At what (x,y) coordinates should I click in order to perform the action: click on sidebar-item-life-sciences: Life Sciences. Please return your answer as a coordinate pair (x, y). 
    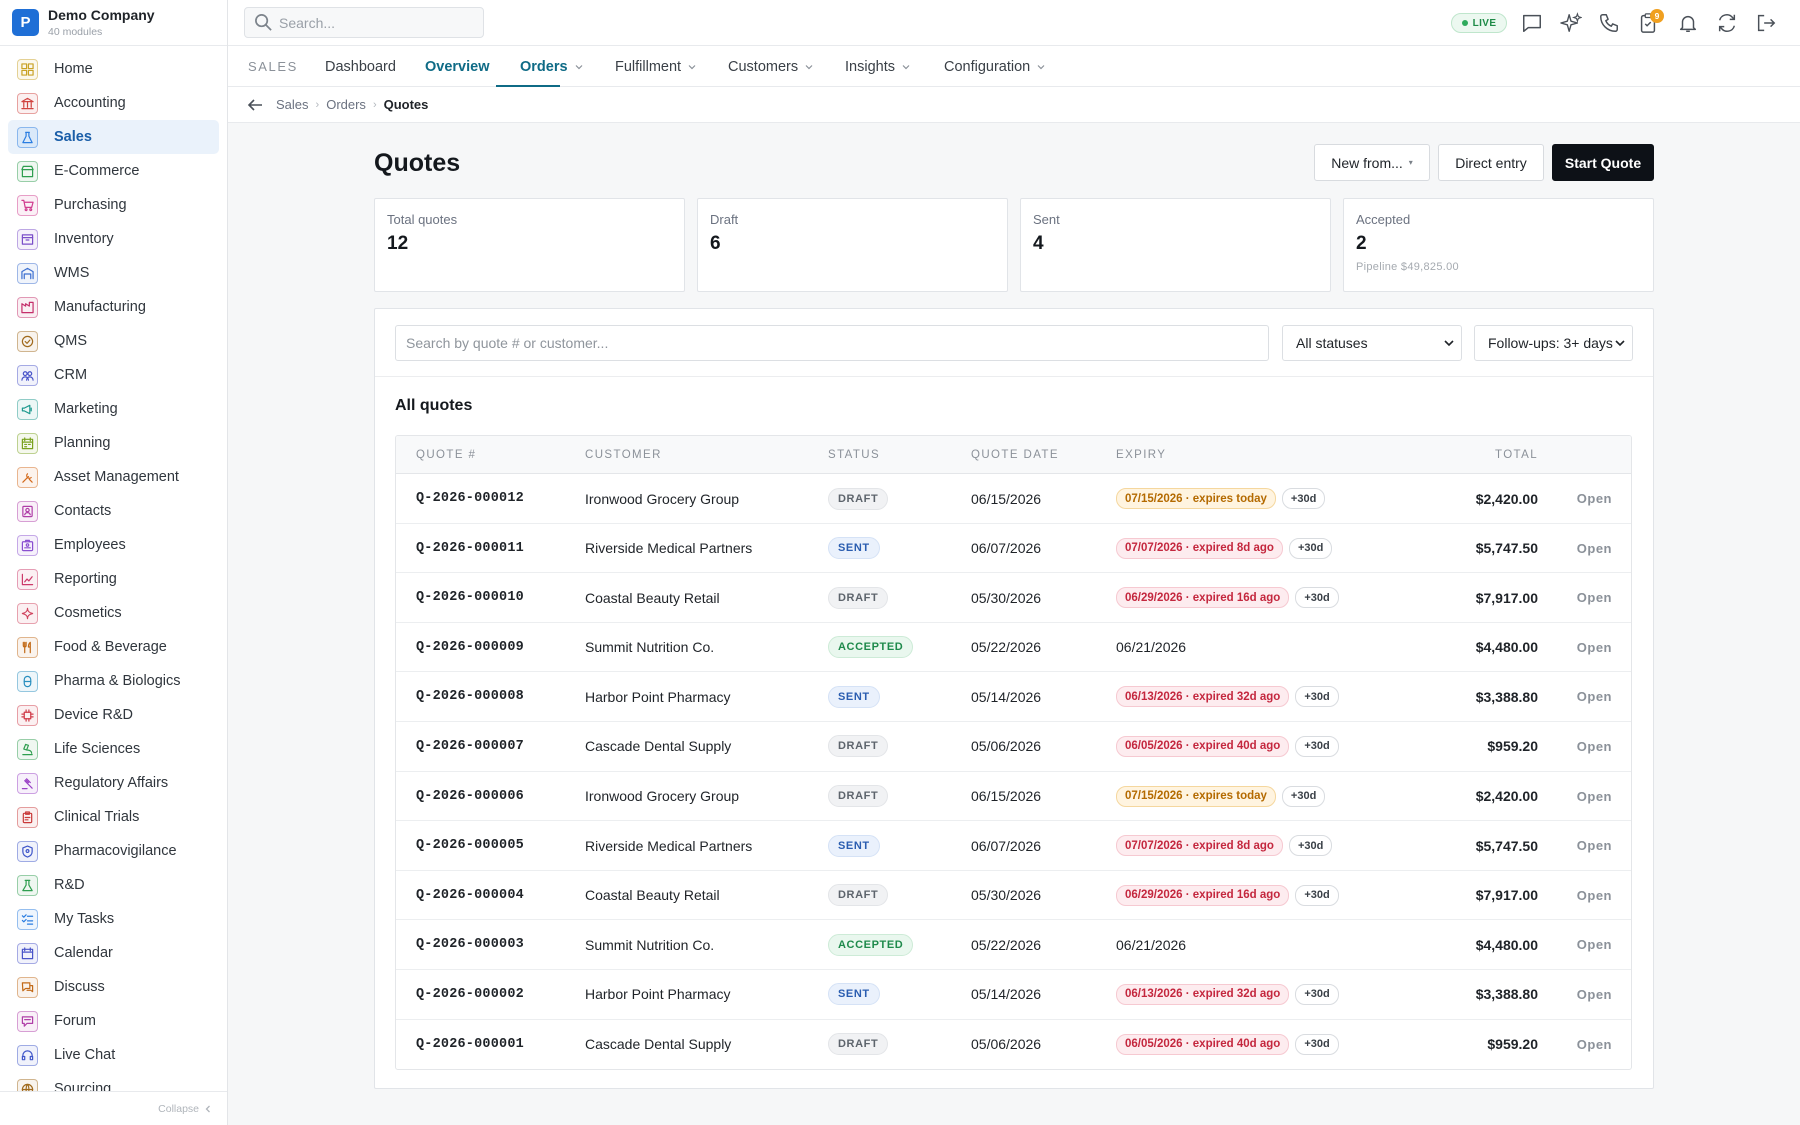
    Looking at the image, I should click on (113, 749).